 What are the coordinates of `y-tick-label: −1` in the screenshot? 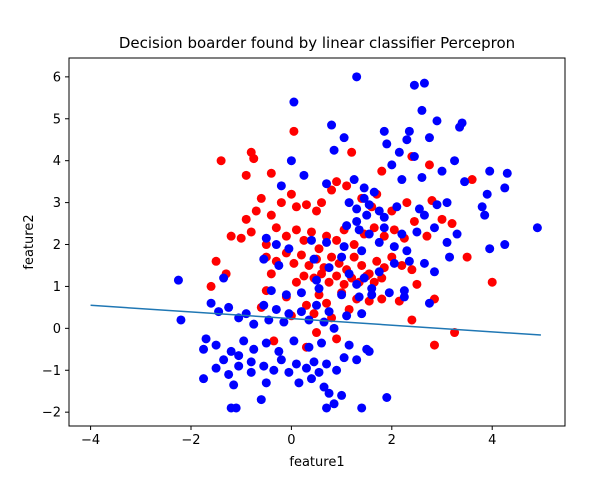 It's located at (51, 371).